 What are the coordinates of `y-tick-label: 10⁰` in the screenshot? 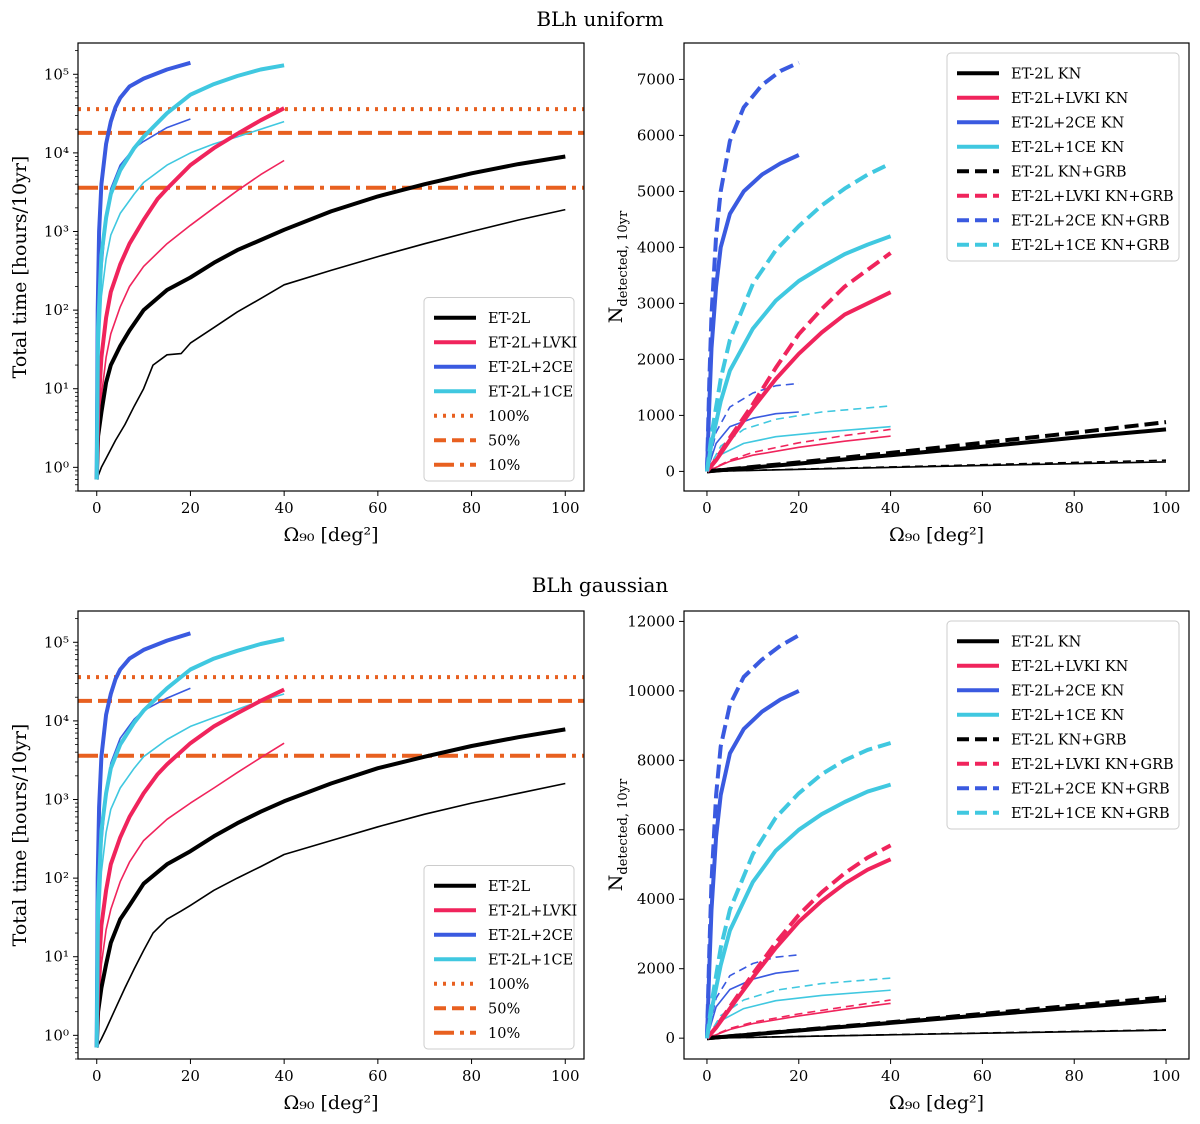 It's located at (56, 1035).